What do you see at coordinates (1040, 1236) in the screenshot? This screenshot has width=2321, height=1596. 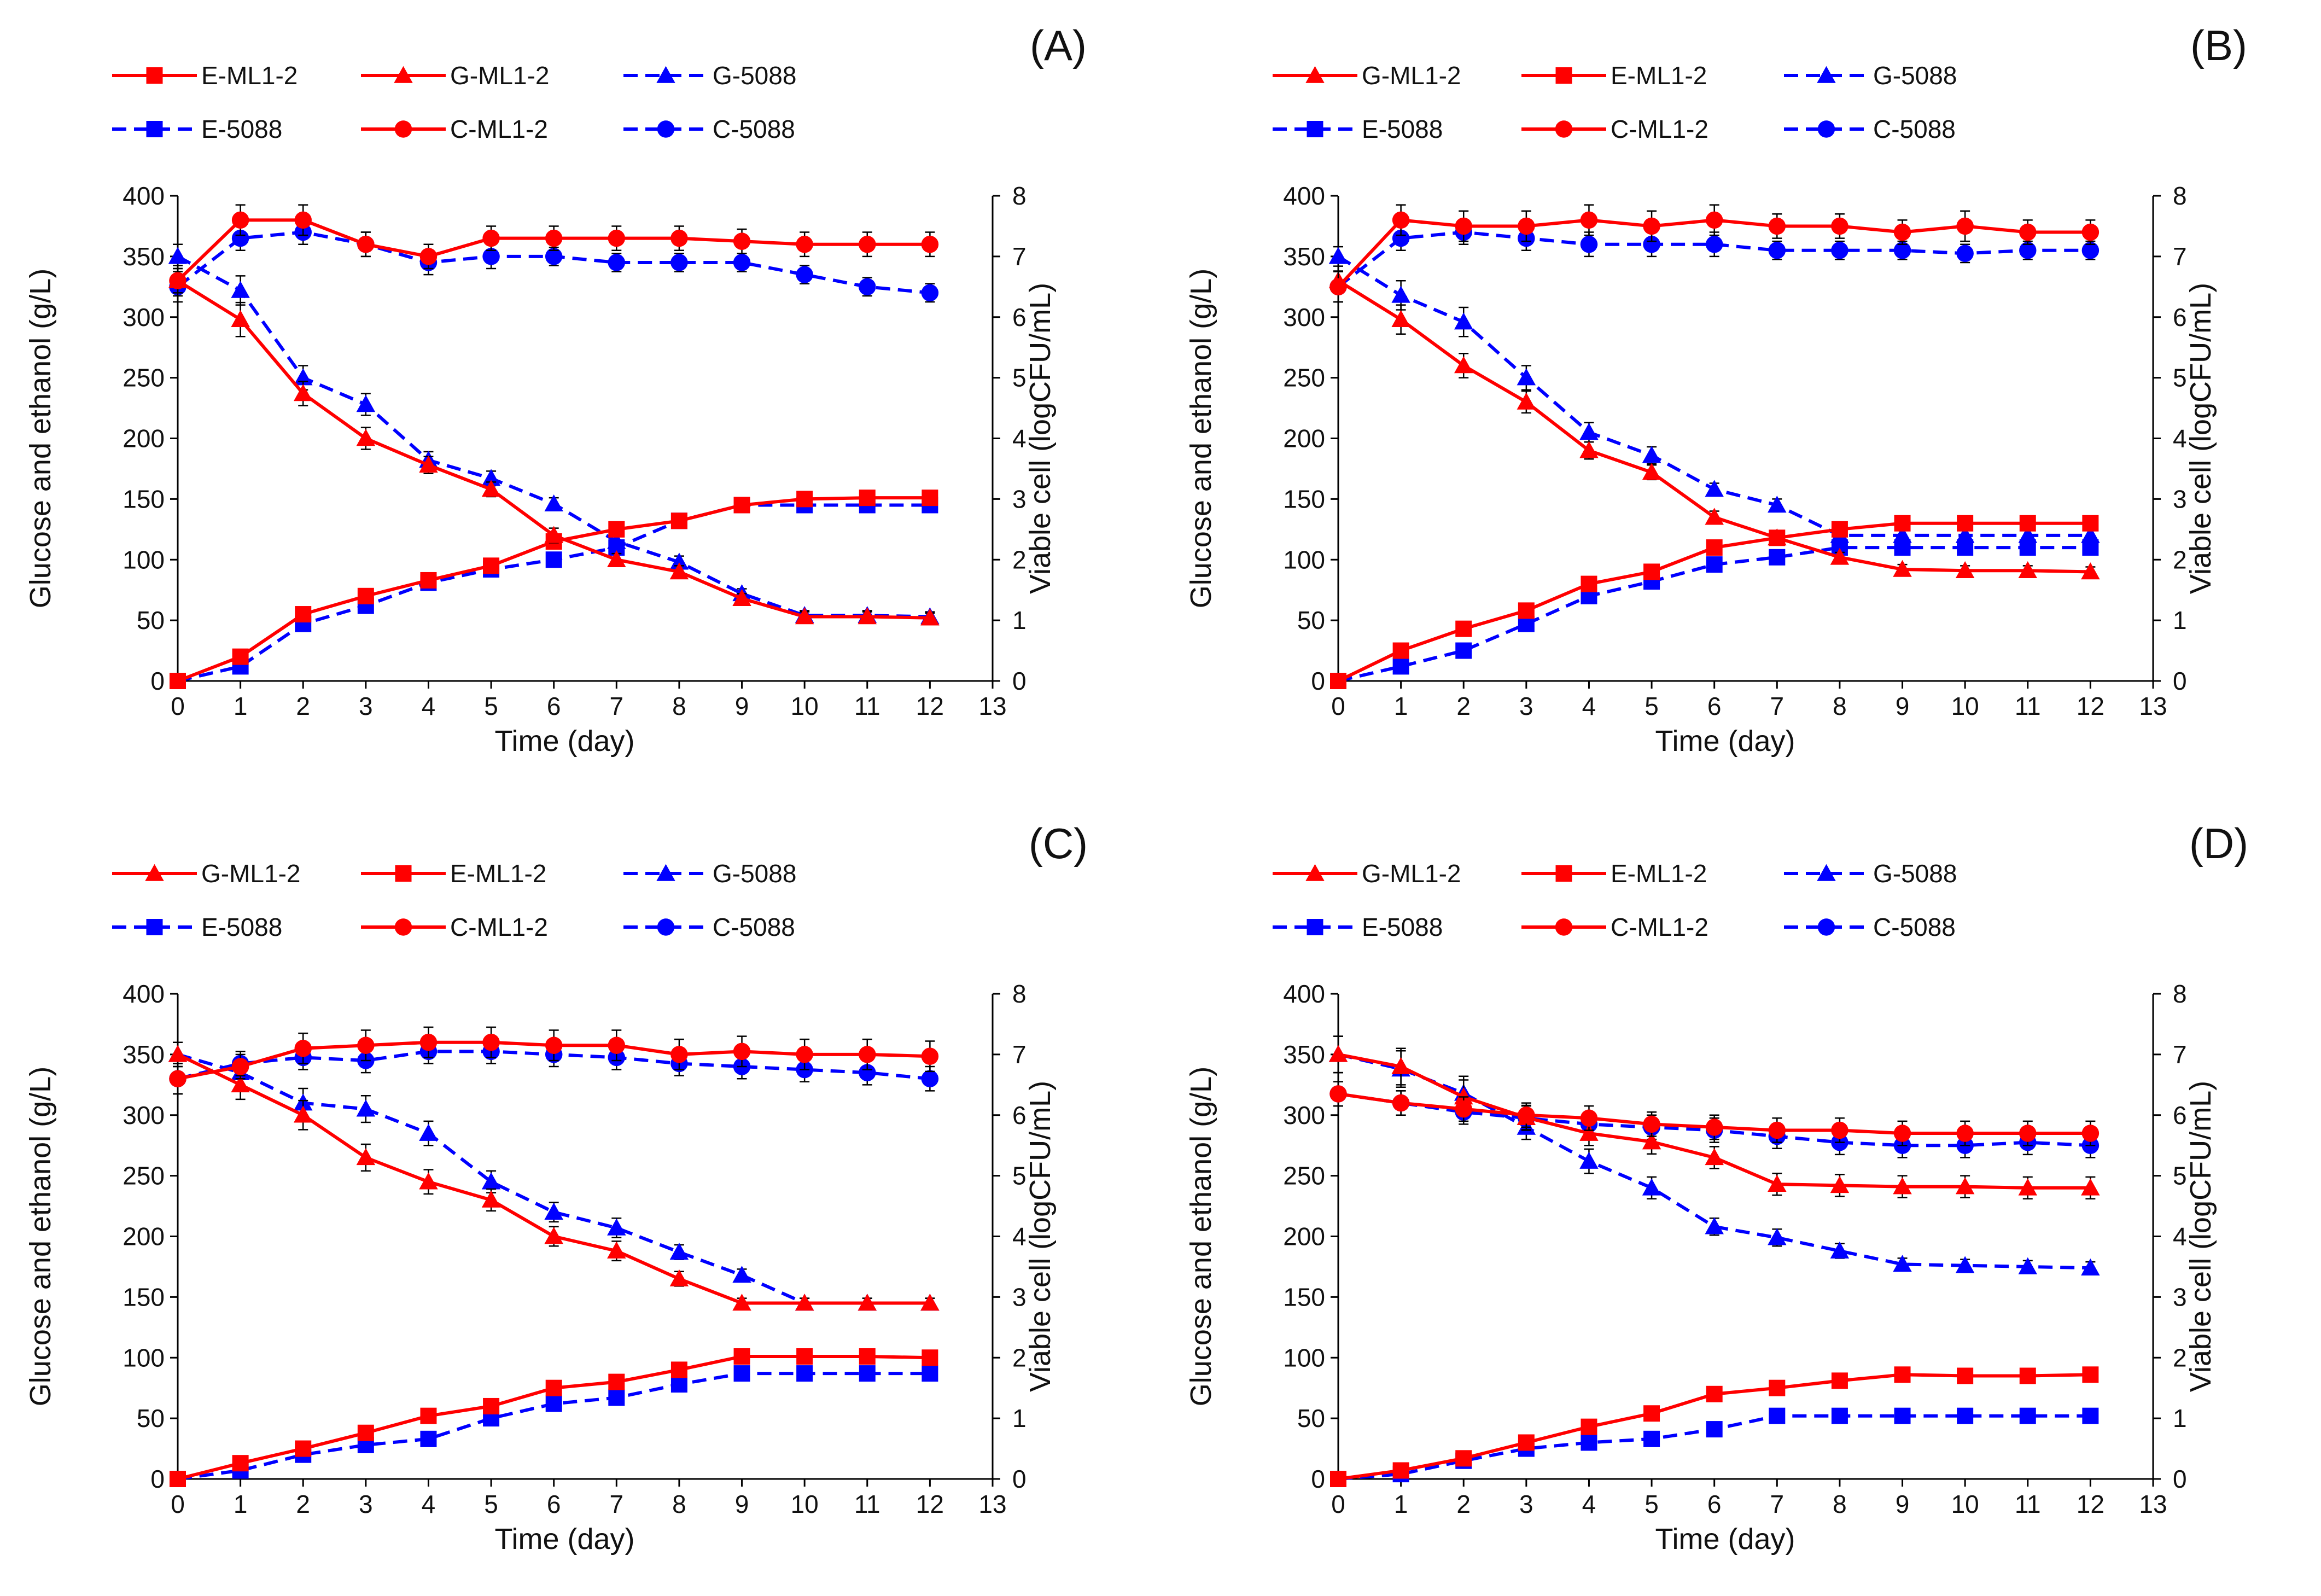 I see `y-axis-title-right: Viable cell (logCFU/mL)` at bounding box center [1040, 1236].